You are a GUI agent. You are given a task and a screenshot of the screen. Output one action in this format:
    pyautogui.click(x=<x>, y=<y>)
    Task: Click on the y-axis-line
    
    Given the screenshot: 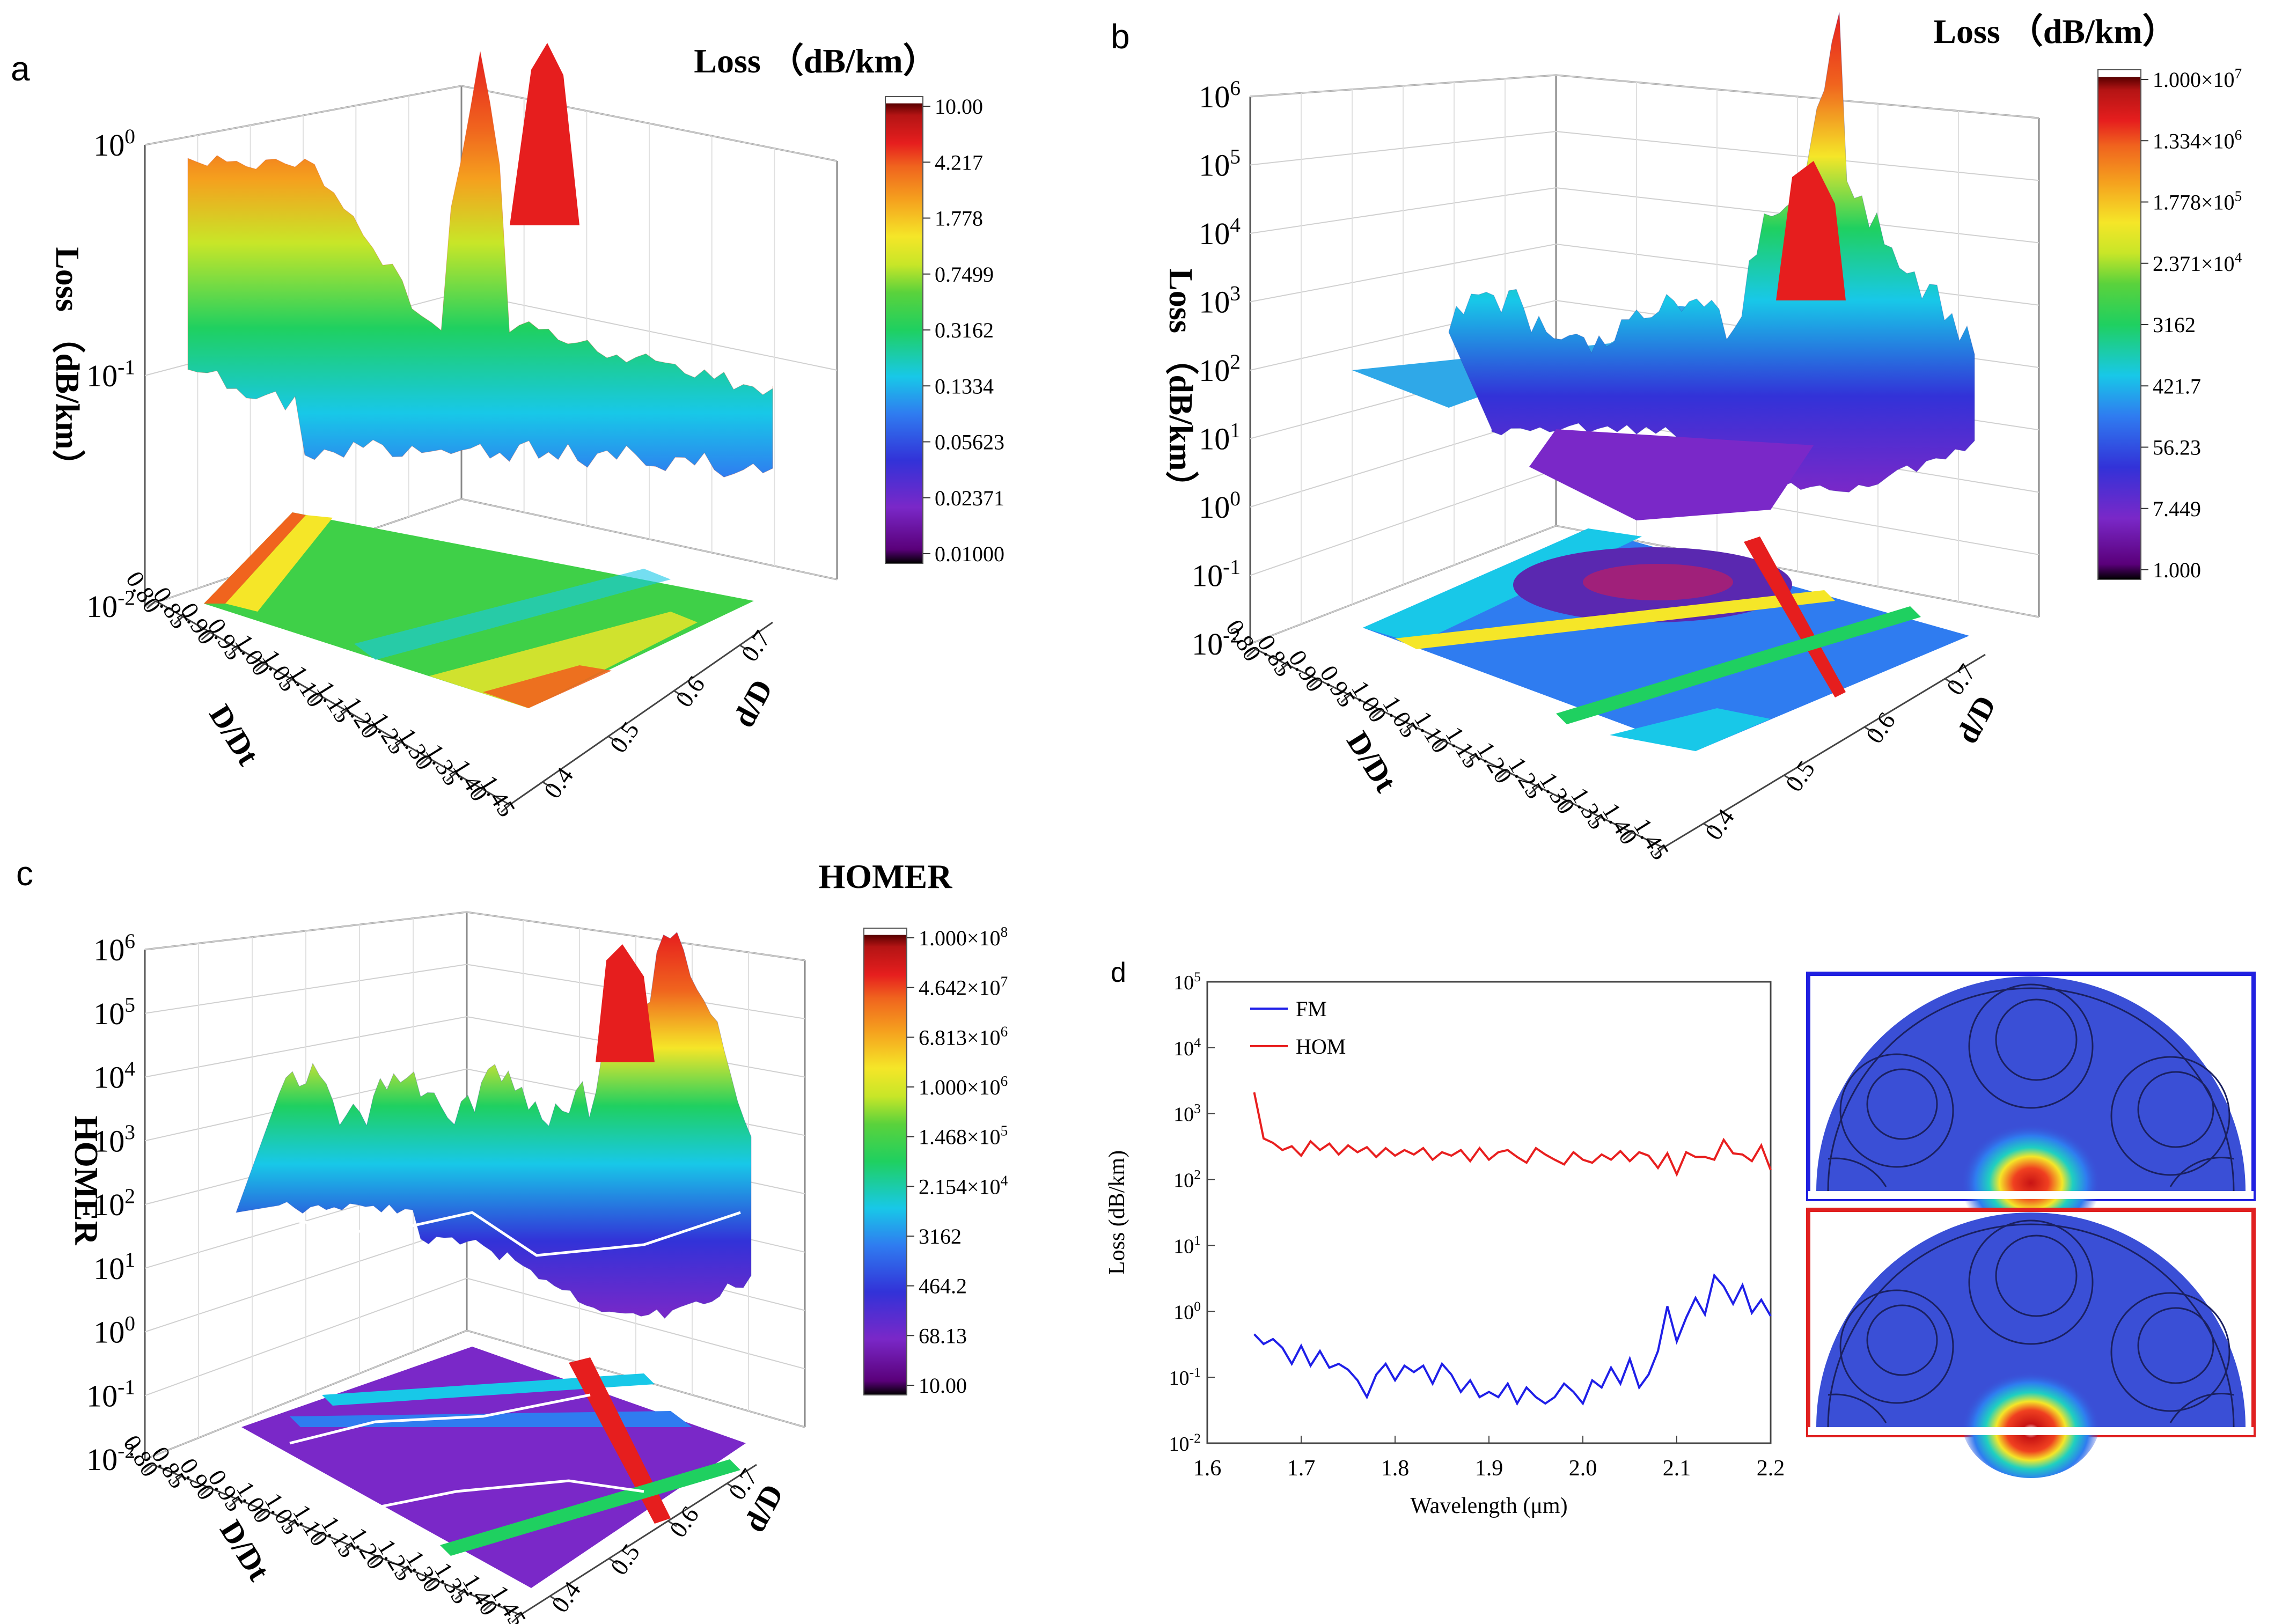 What is the action you would take?
    pyautogui.click(x=638, y=1540)
    